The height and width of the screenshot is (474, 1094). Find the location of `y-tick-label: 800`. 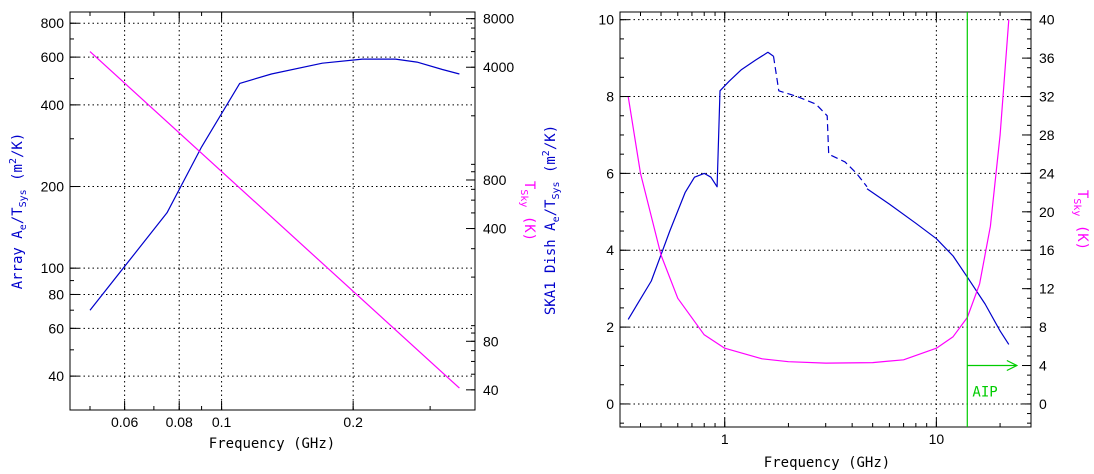

y-tick-label: 800 is located at coordinates (53, 23).